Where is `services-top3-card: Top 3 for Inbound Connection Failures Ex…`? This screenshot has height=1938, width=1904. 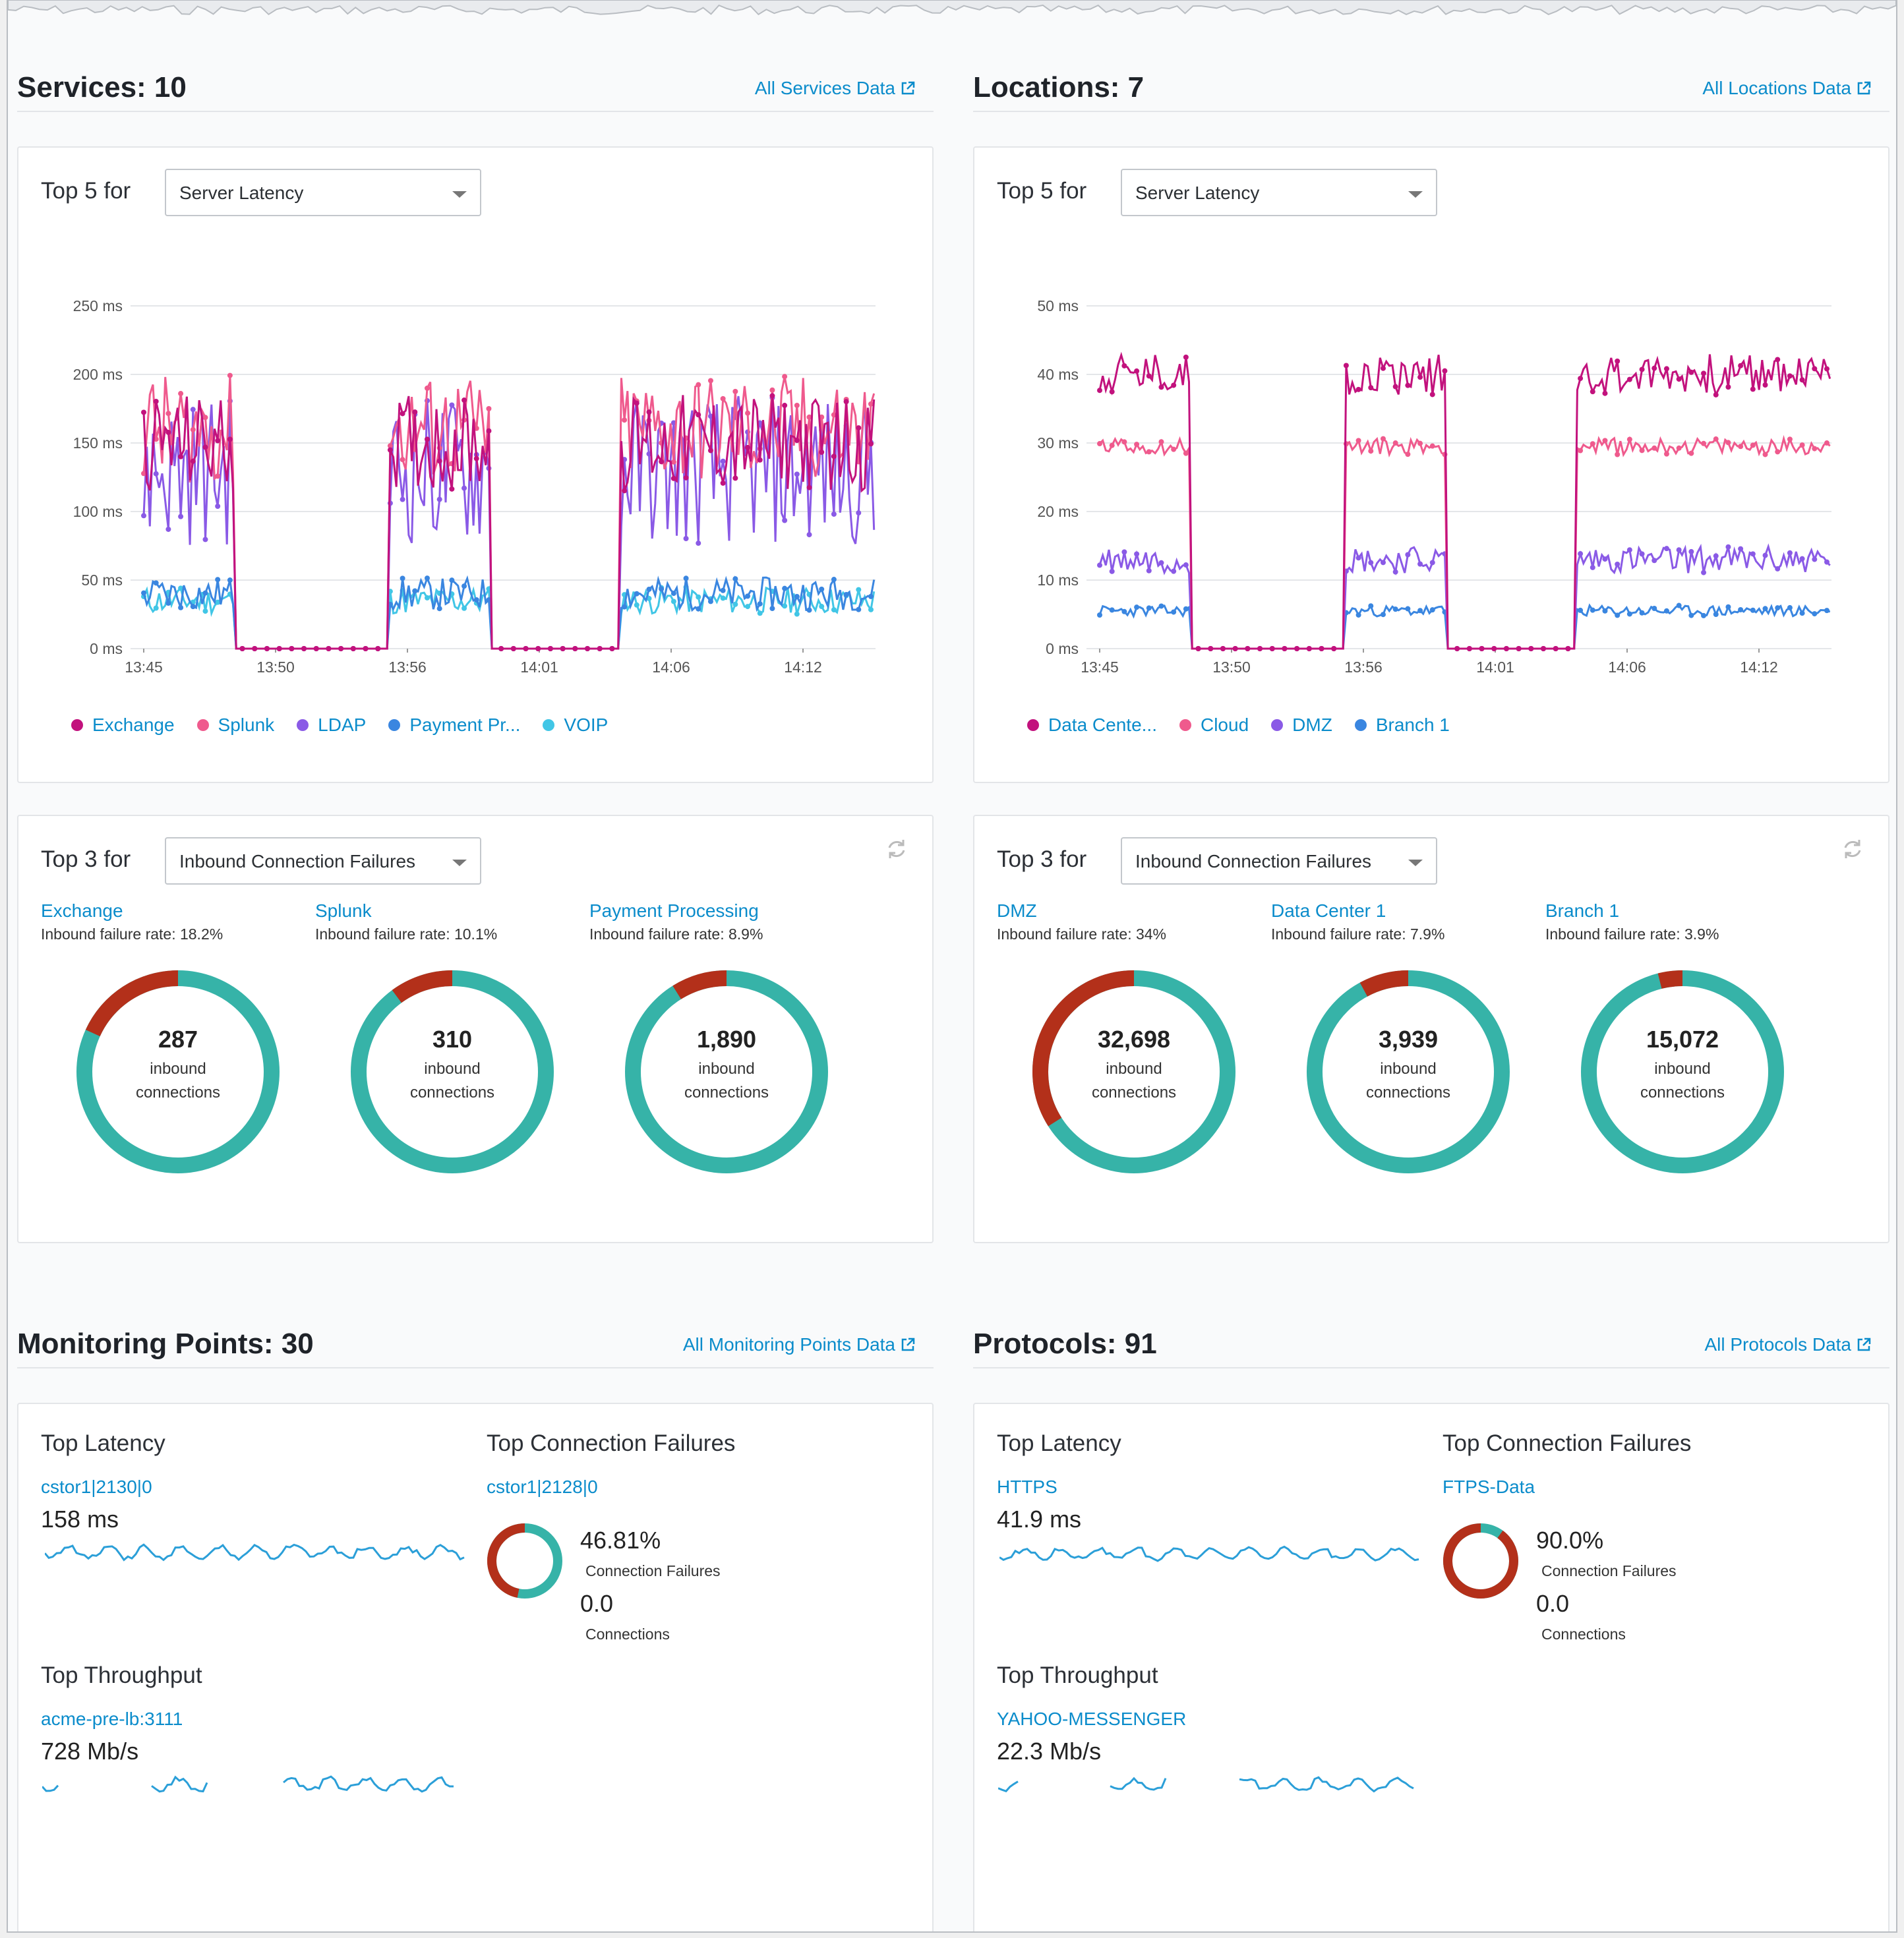
services-top3-card: Top 3 for Inbound Connection Failures Ex… is located at coordinates (475, 1029).